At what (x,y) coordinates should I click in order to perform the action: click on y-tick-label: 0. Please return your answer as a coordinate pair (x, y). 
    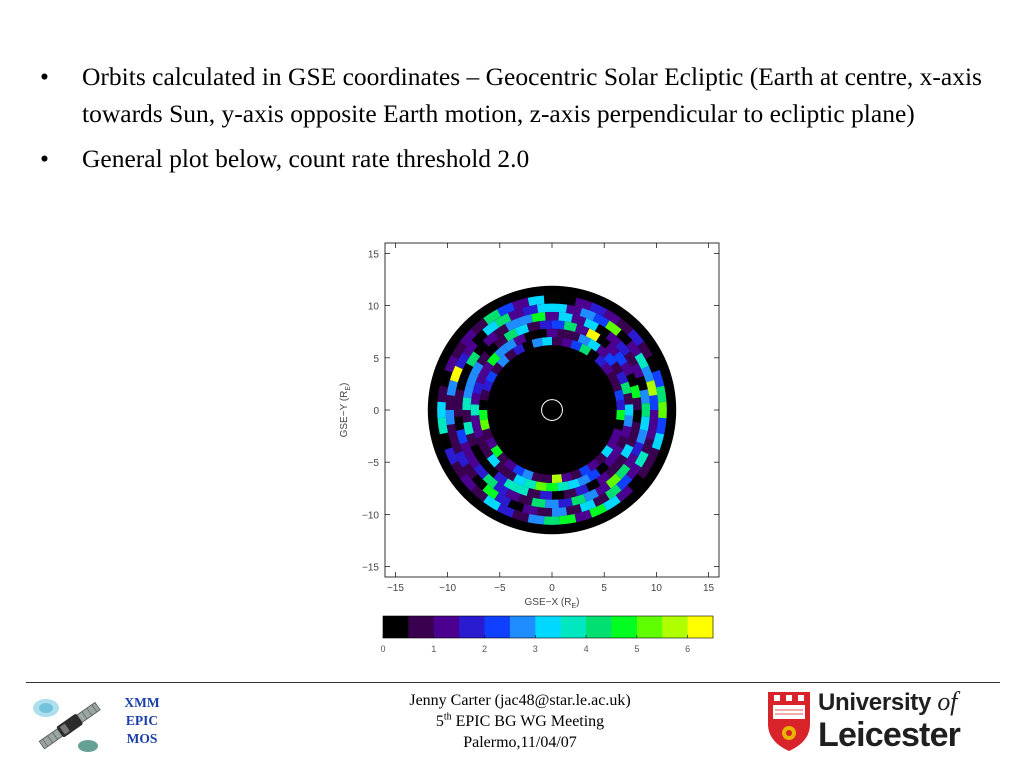
    Looking at the image, I should click on (376, 411).